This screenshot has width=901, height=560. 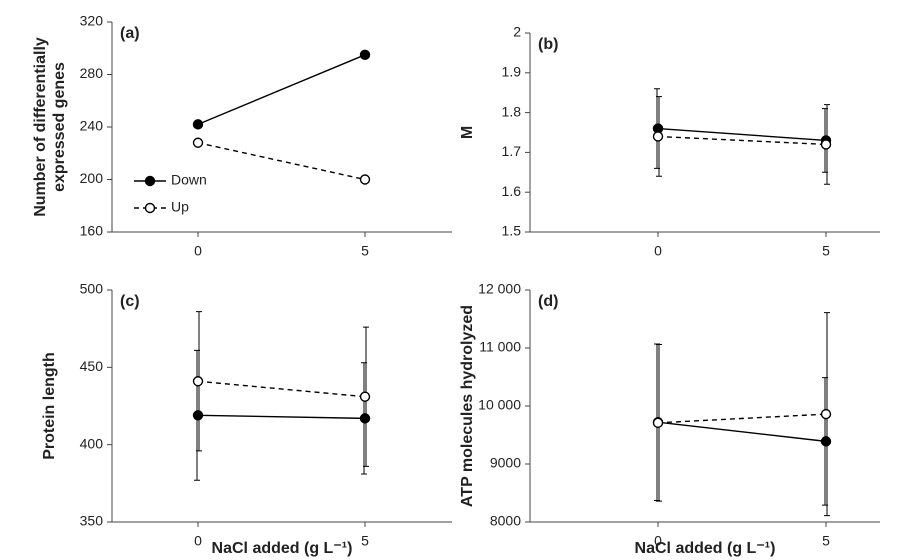 I want to click on y-axis-label-line: Number of differentially, so click(x=40, y=127).